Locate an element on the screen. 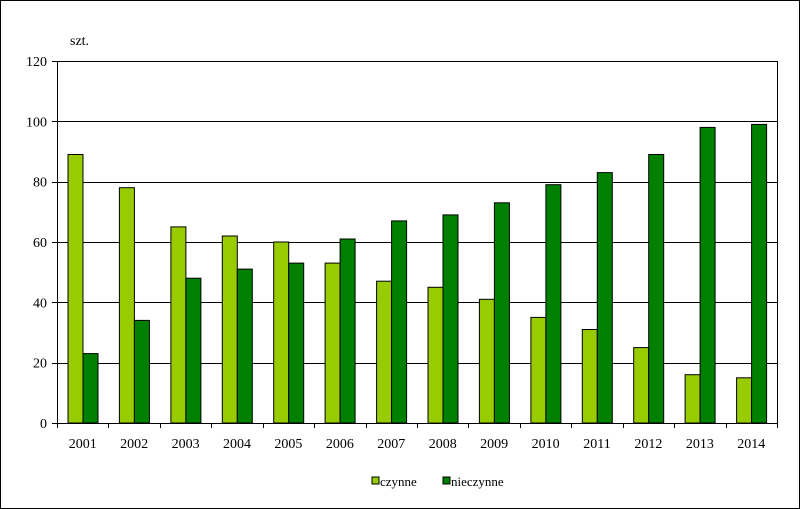  bar-nieczynne-2012 is located at coordinates (656, 289).